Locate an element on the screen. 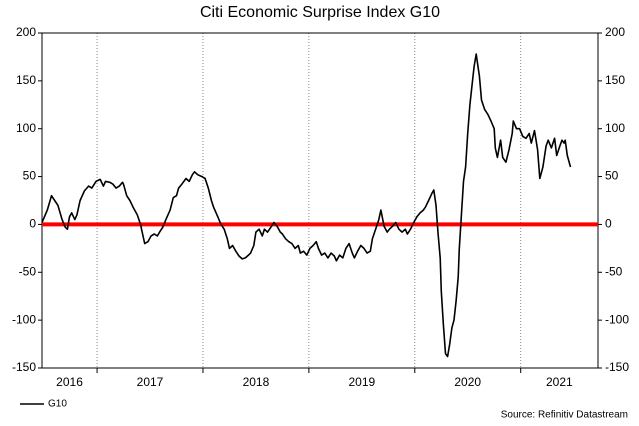  source-note: Source: Refinitiv Datastream is located at coordinates (564, 415).